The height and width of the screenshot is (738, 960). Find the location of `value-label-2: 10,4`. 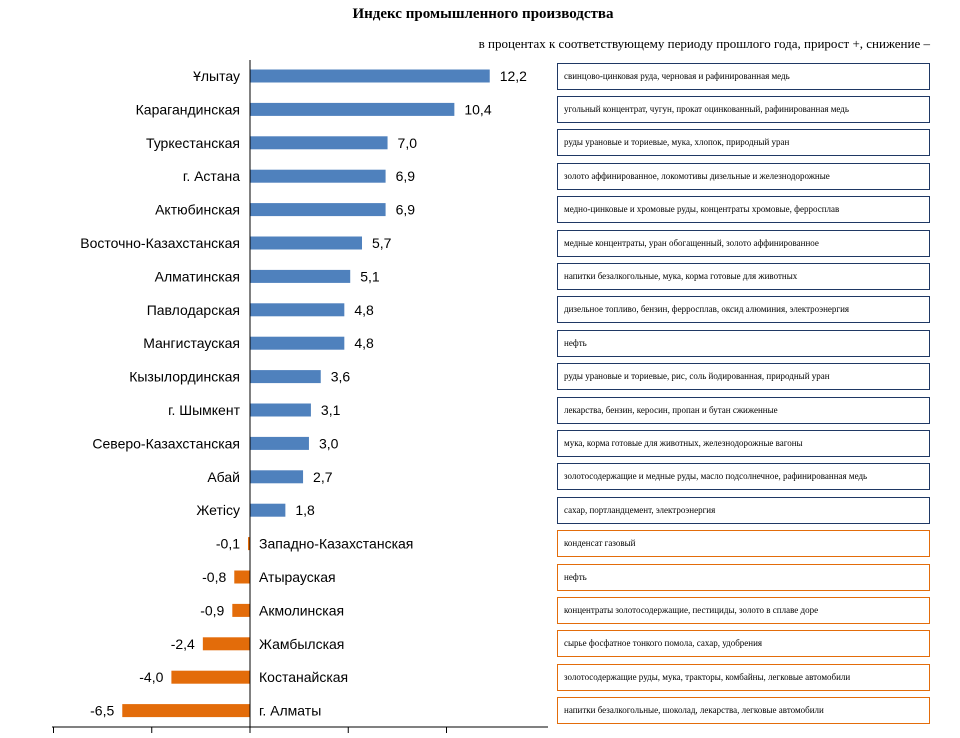

value-label-2: 10,4 is located at coordinates (477, 109).